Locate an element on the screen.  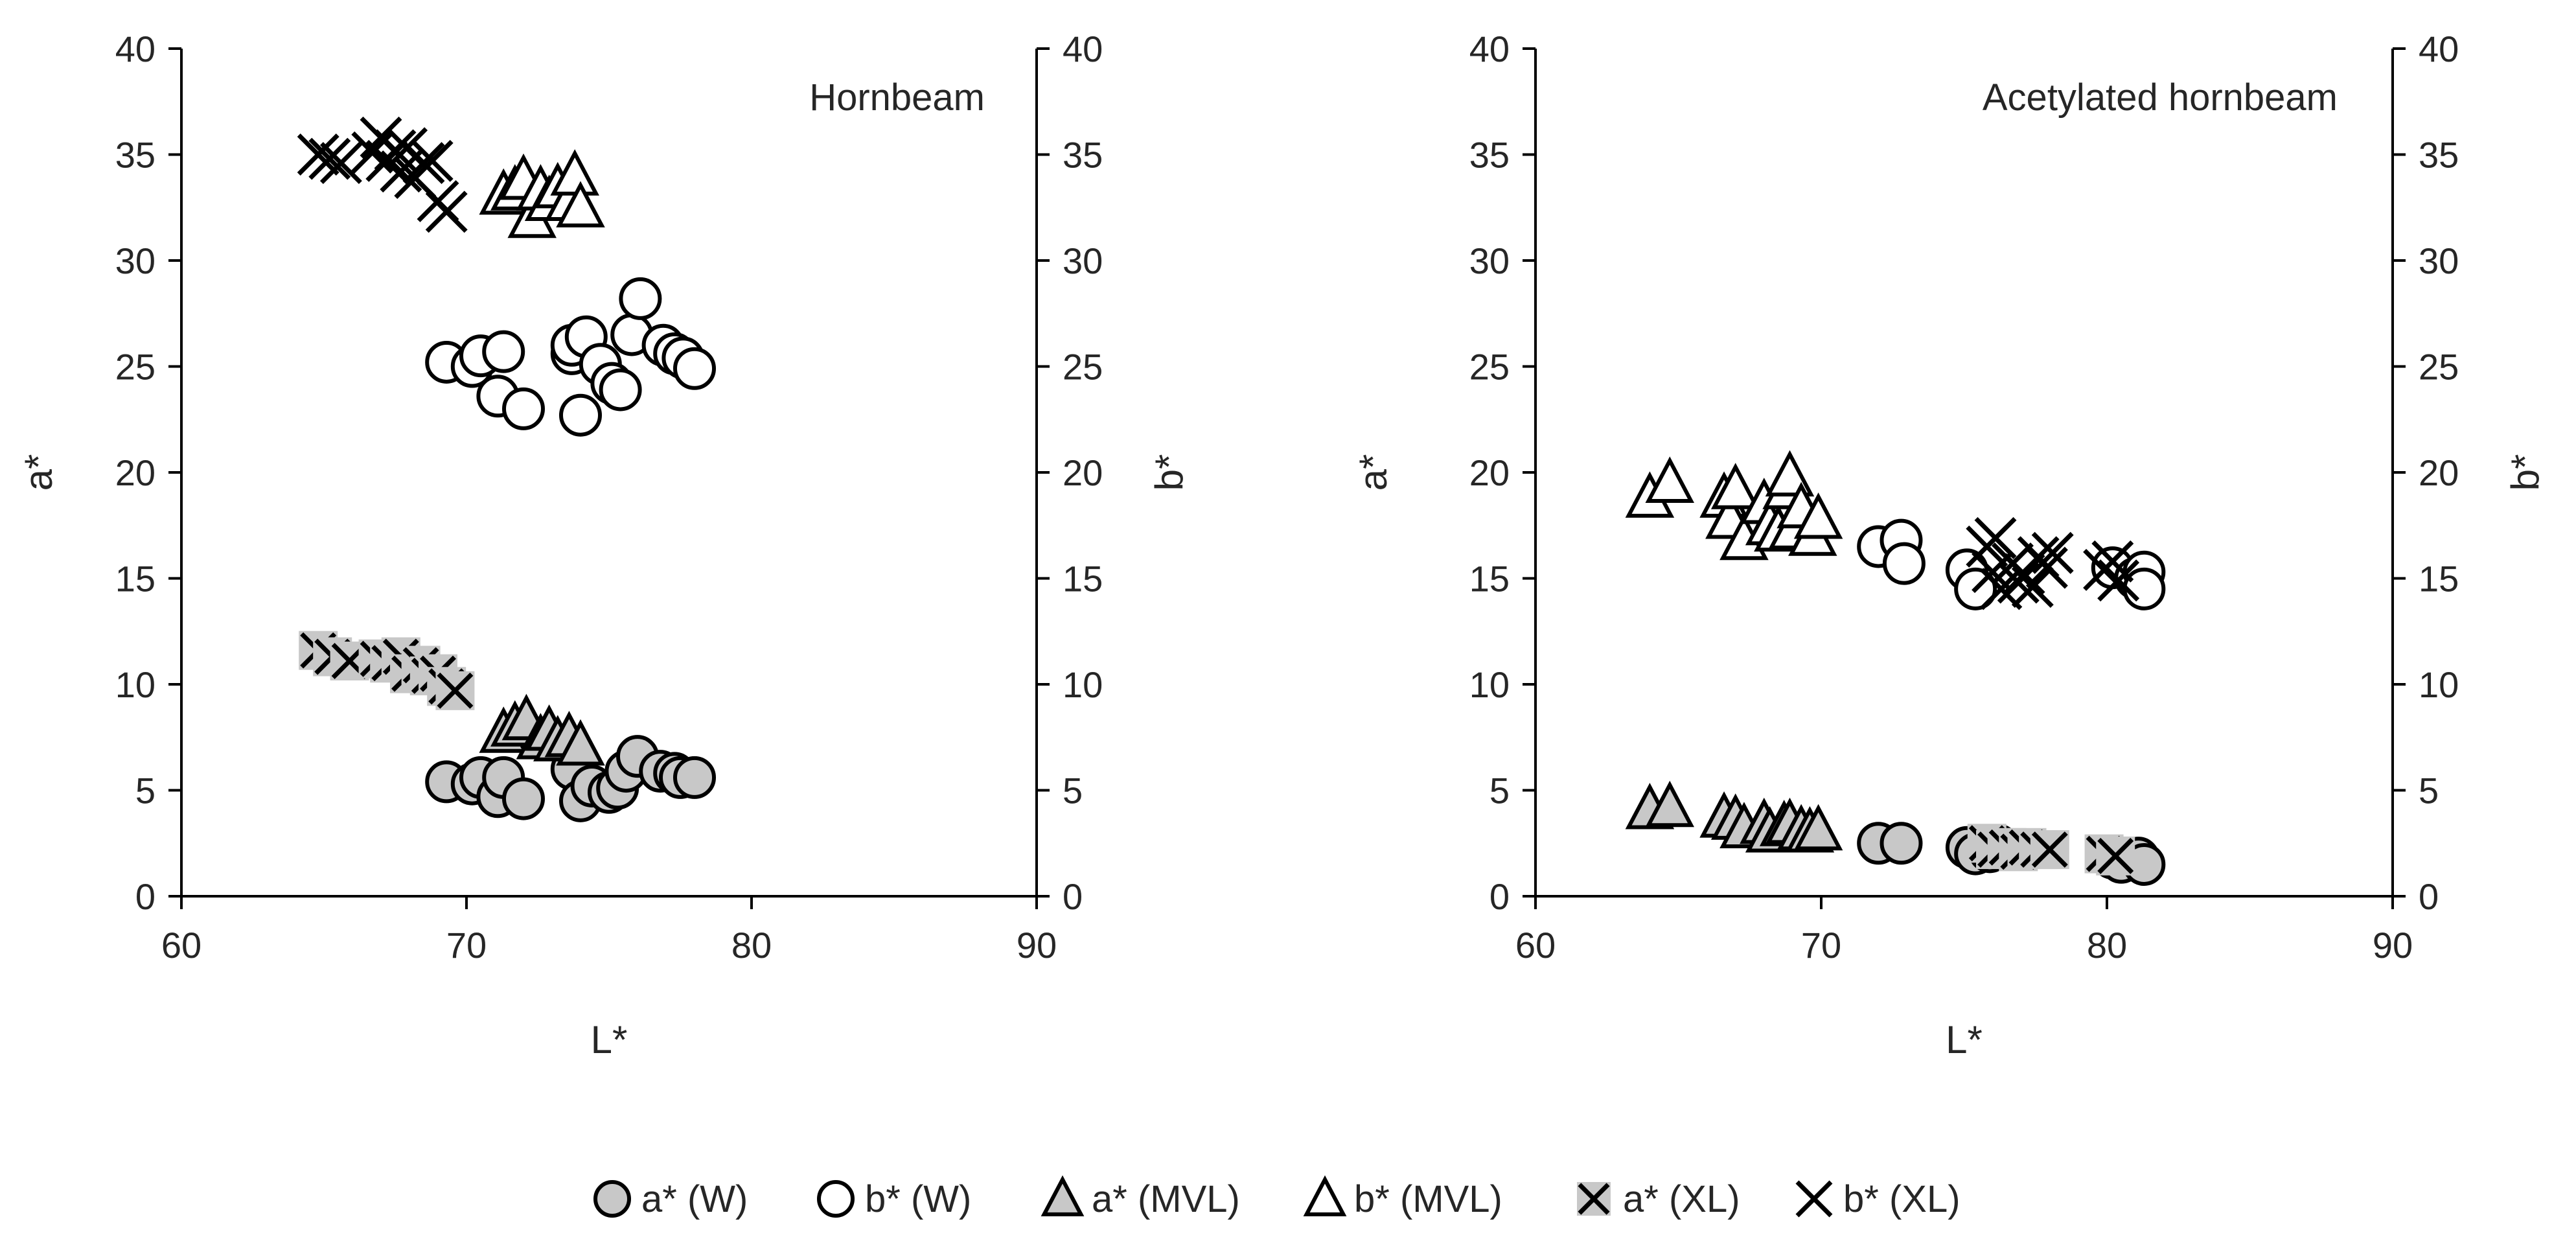
series-b-w is located at coordinates (570, 357).